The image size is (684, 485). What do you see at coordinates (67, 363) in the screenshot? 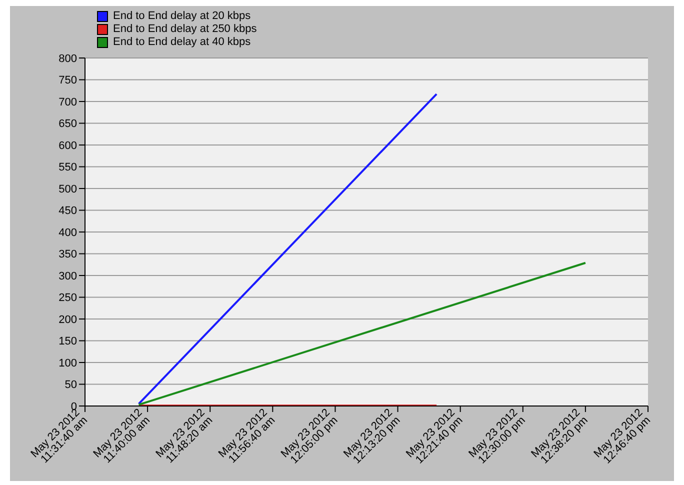
I see `y-tick-label: 100` at bounding box center [67, 363].